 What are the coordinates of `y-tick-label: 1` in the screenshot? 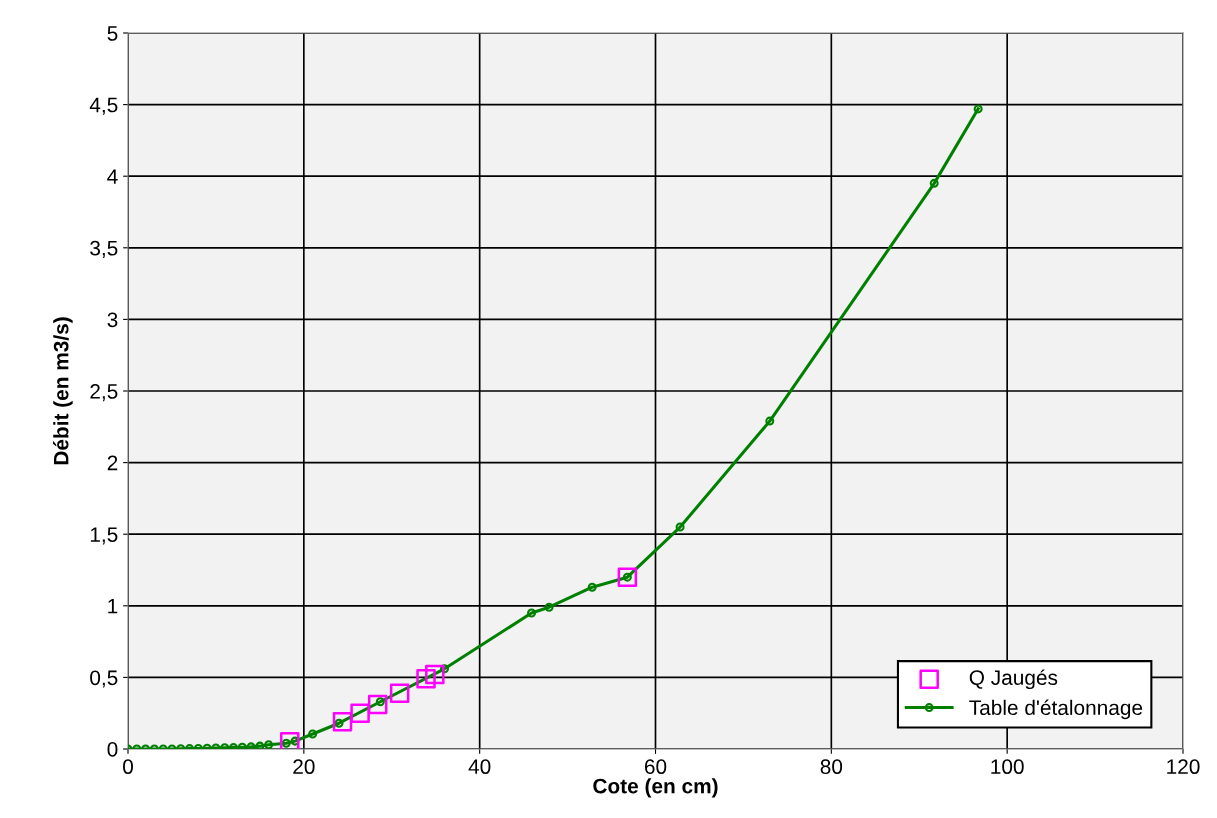 It's located at (113, 606).